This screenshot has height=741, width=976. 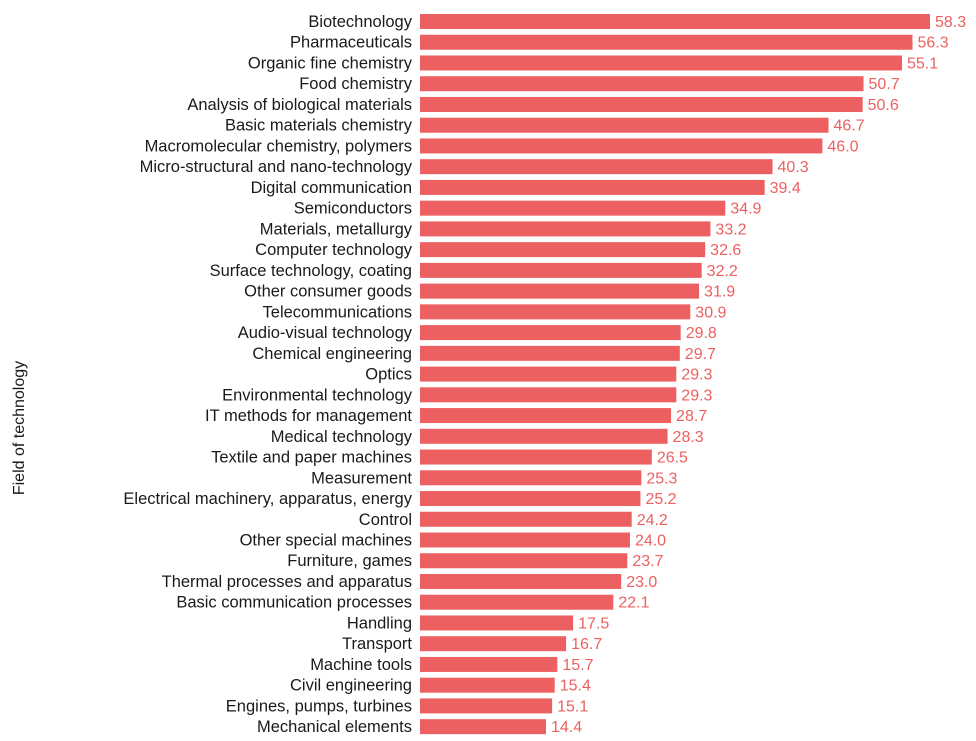 What do you see at coordinates (311, 458) in the screenshot?
I see `category-label: Textile and paper machines` at bounding box center [311, 458].